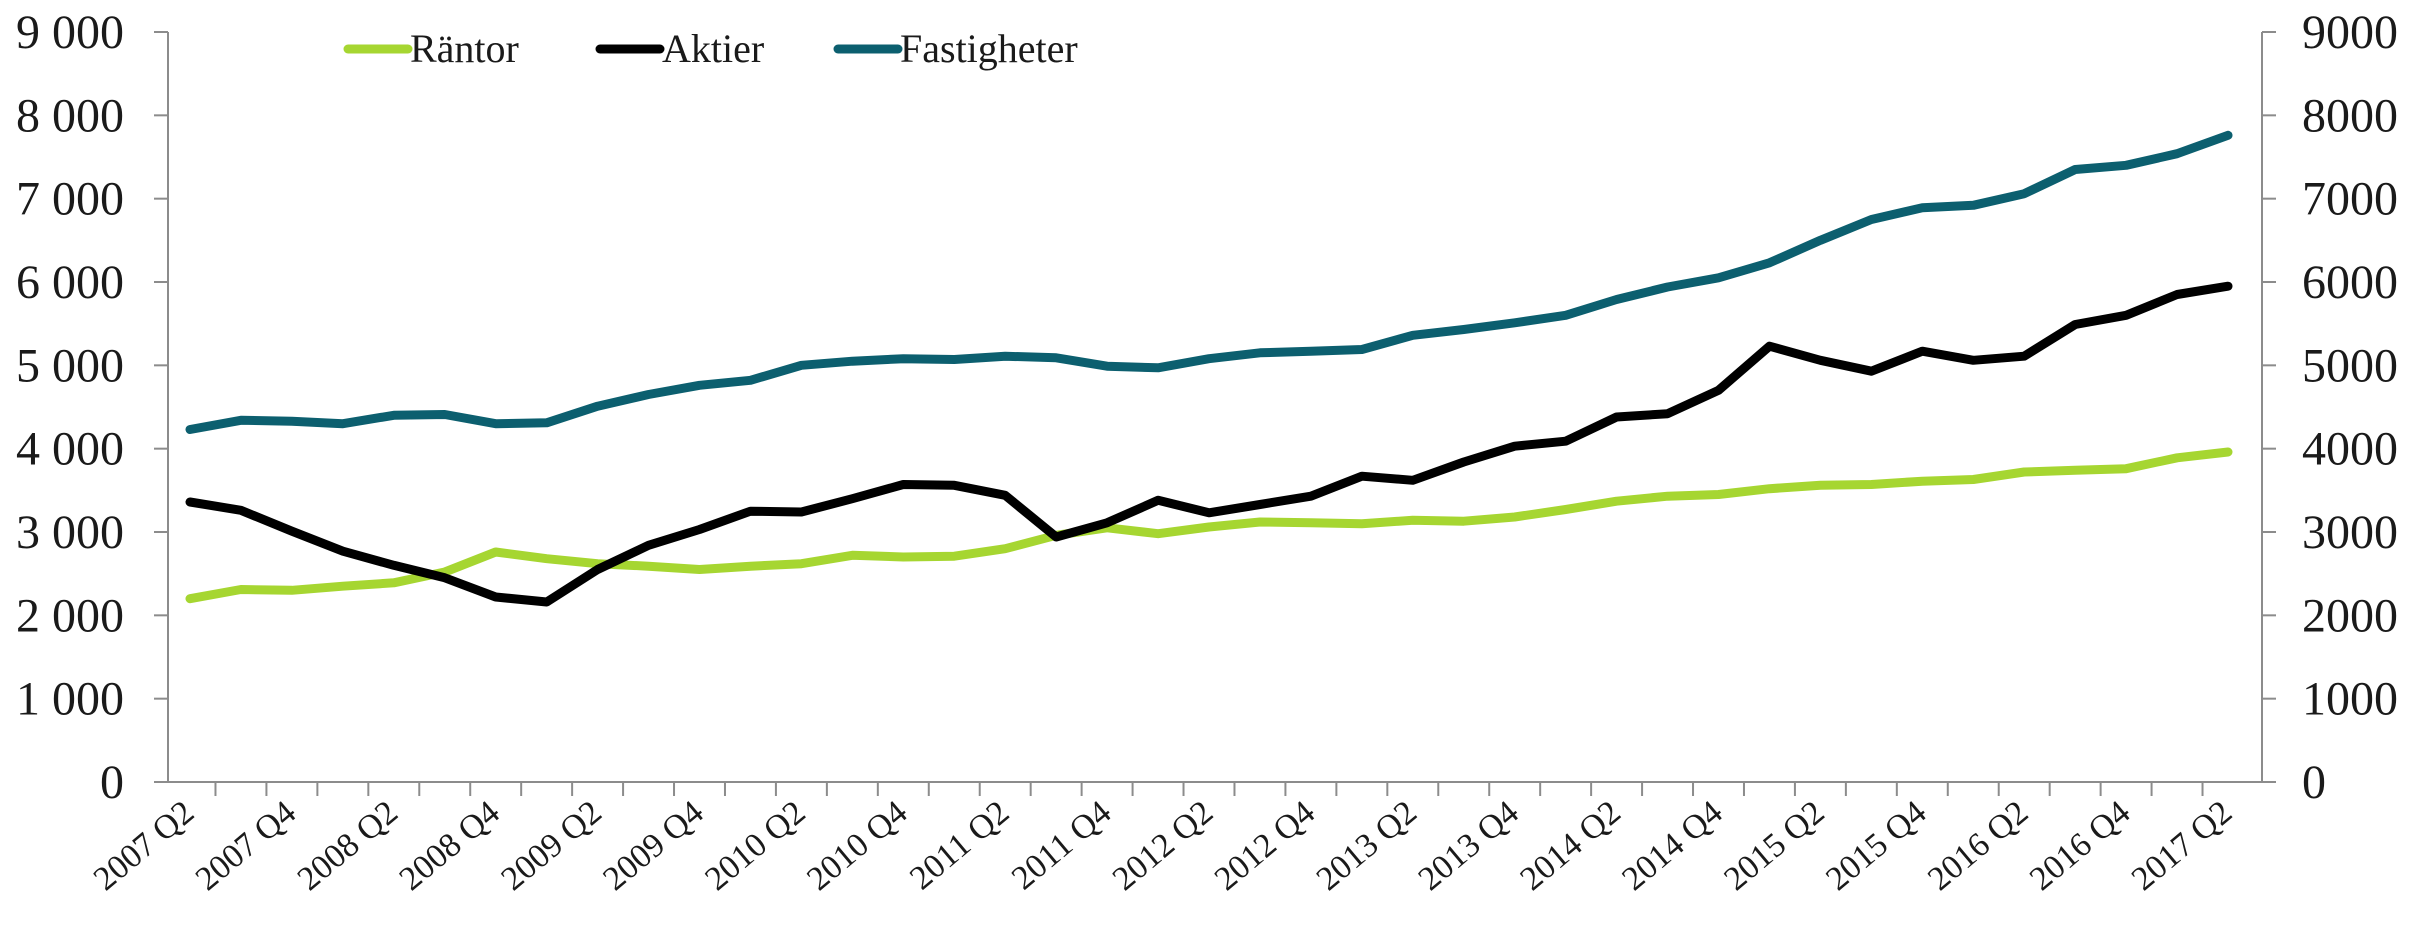 The width and height of the screenshot is (2412, 936). Describe the element at coordinates (70, 115) in the screenshot. I see `left-y-tick-label: 8 000` at that location.